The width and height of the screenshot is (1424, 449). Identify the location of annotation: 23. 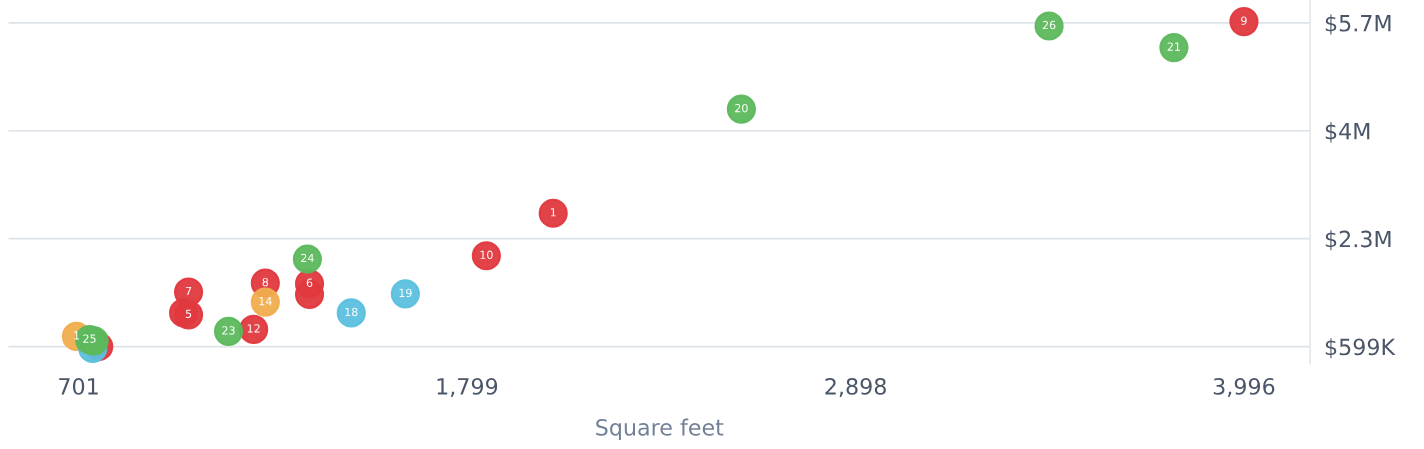
(228, 330).